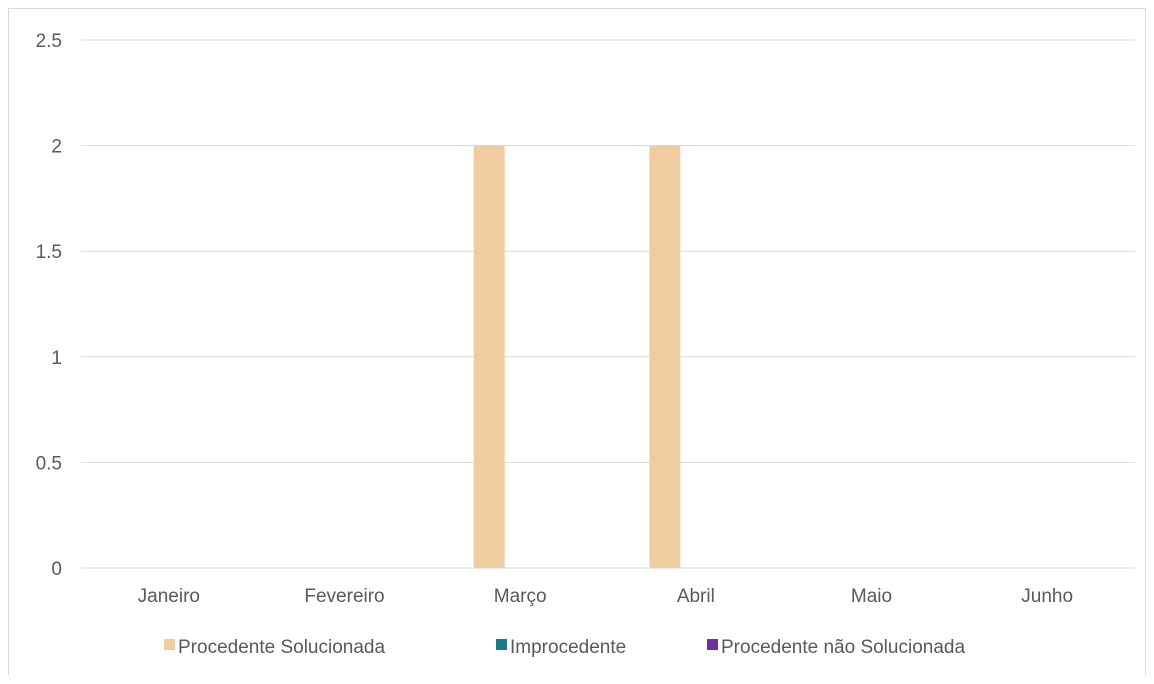 The image size is (1154, 684). What do you see at coordinates (520, 596) in the screenshot?
I see `x-tick-label: Março` at bounding box center [520, 596].